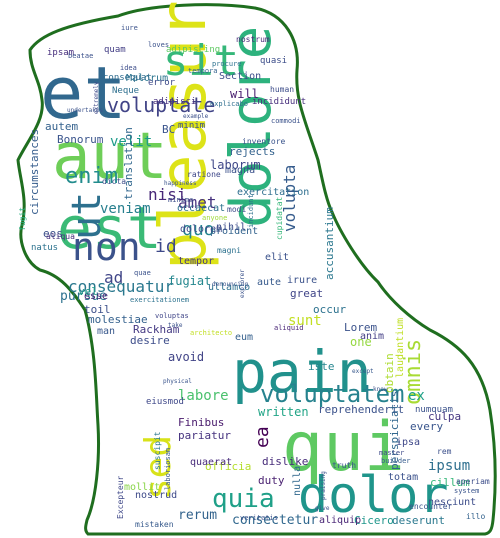 This screenshot has width=500, height=538. What do you see at coordinates (374, 520) in the screenshot?
I see `word-cicero: Cicero` at bounding box center [374, 520].